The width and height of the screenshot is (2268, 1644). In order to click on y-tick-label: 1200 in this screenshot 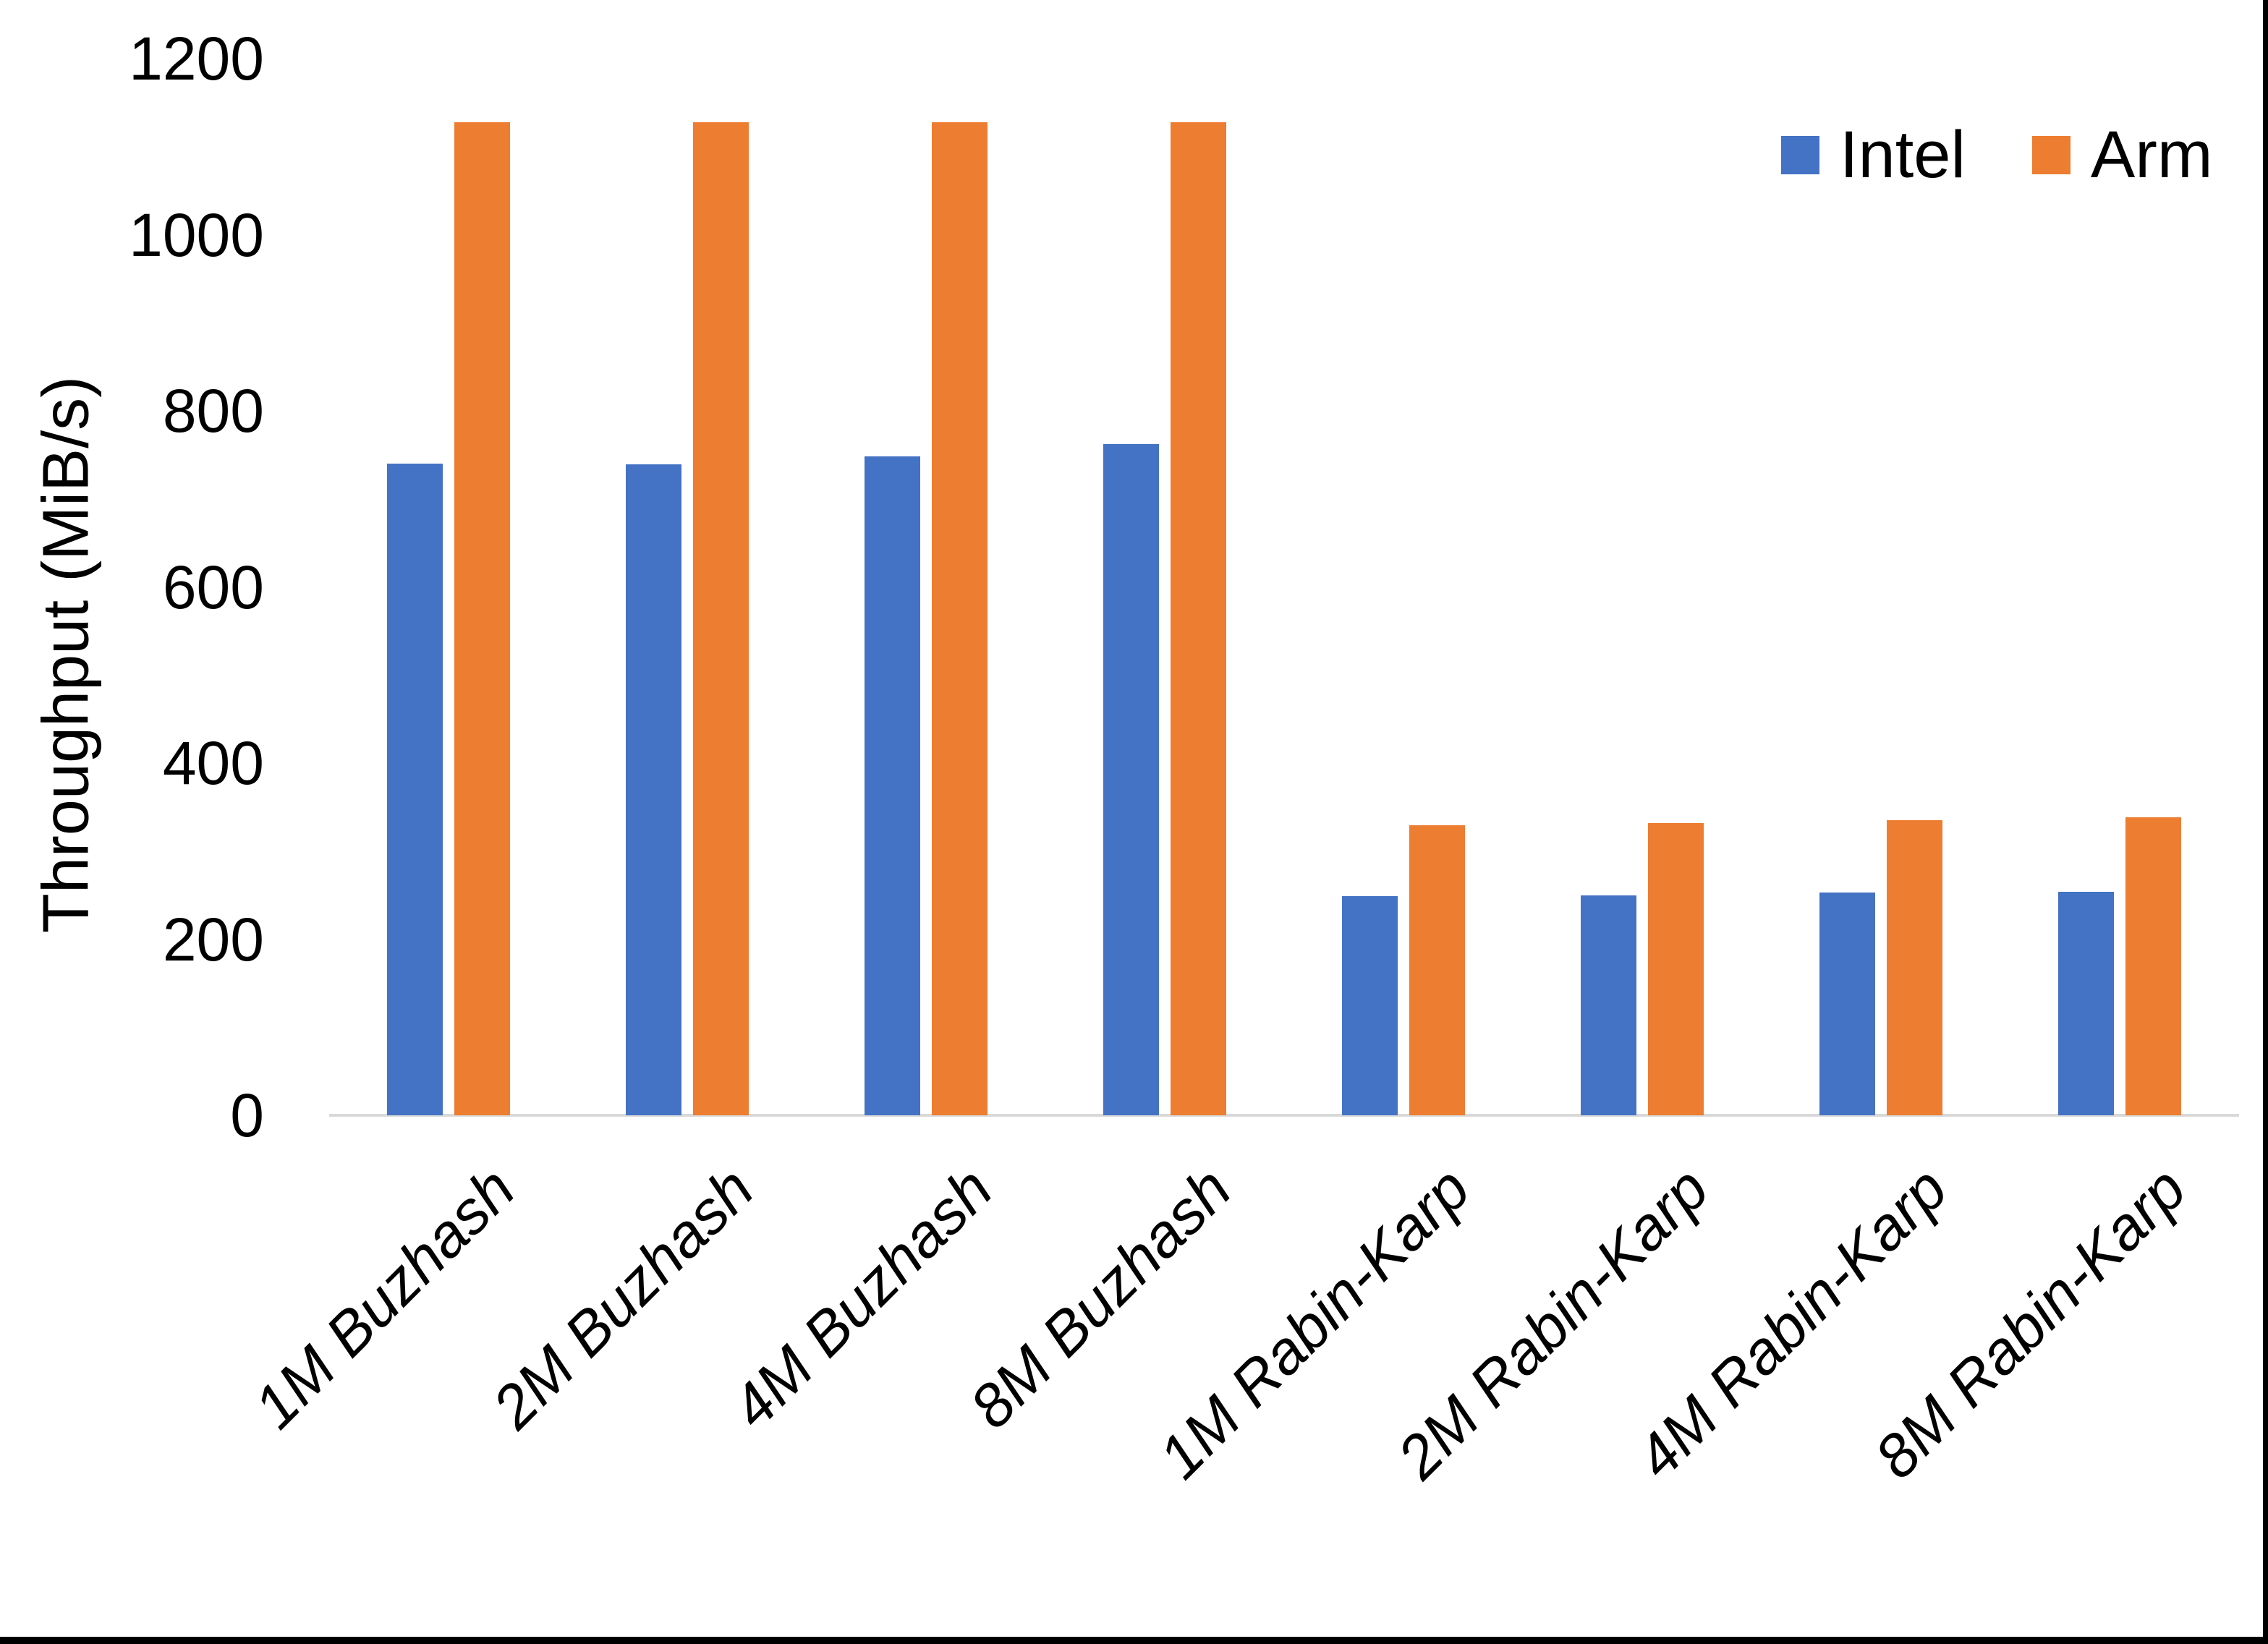, I will do `click(196, 59)`.